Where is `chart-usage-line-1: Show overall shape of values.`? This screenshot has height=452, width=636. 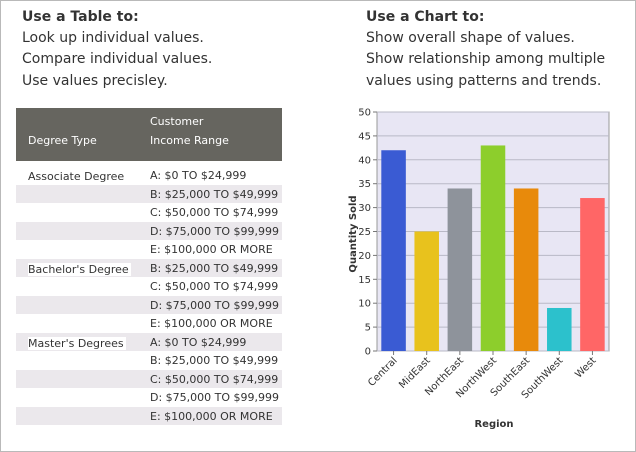 chart-usage-line-1: Show overall shape of values. is located at coordinates (470, 38).